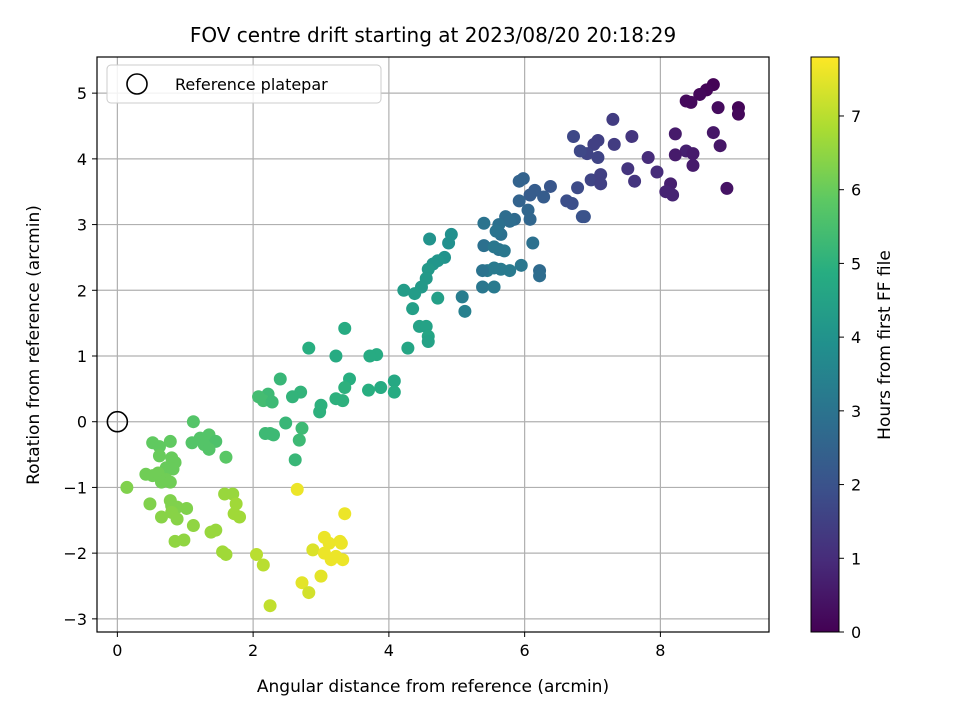  Describe the element at coordinates (82, 93) in the screenshot. I see `y-tick-label: 5` at that location.